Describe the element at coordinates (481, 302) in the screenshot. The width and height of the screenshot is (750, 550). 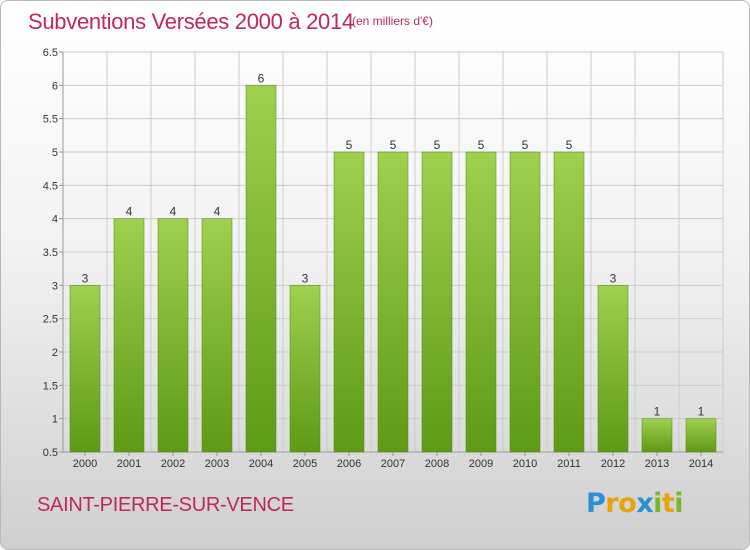
I see `bar-2009` at that location.